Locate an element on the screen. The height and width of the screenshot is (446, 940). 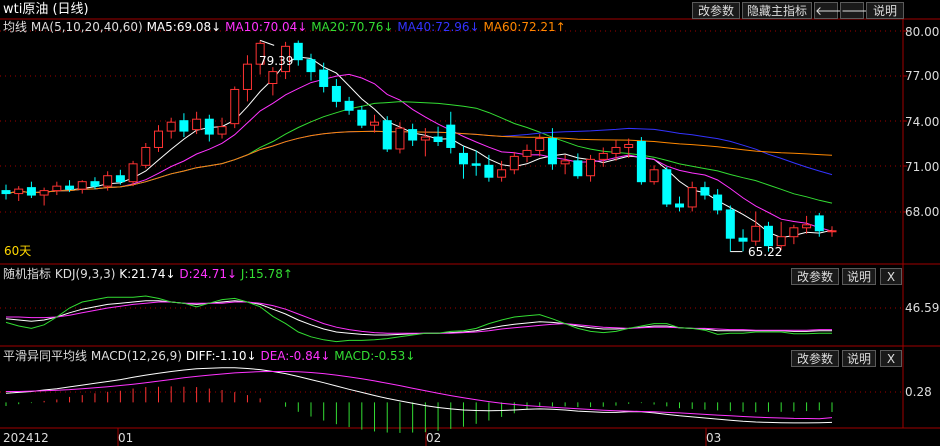
macd-dea-value: DEA:-0.84↓ is located at coordinates (295, 356).